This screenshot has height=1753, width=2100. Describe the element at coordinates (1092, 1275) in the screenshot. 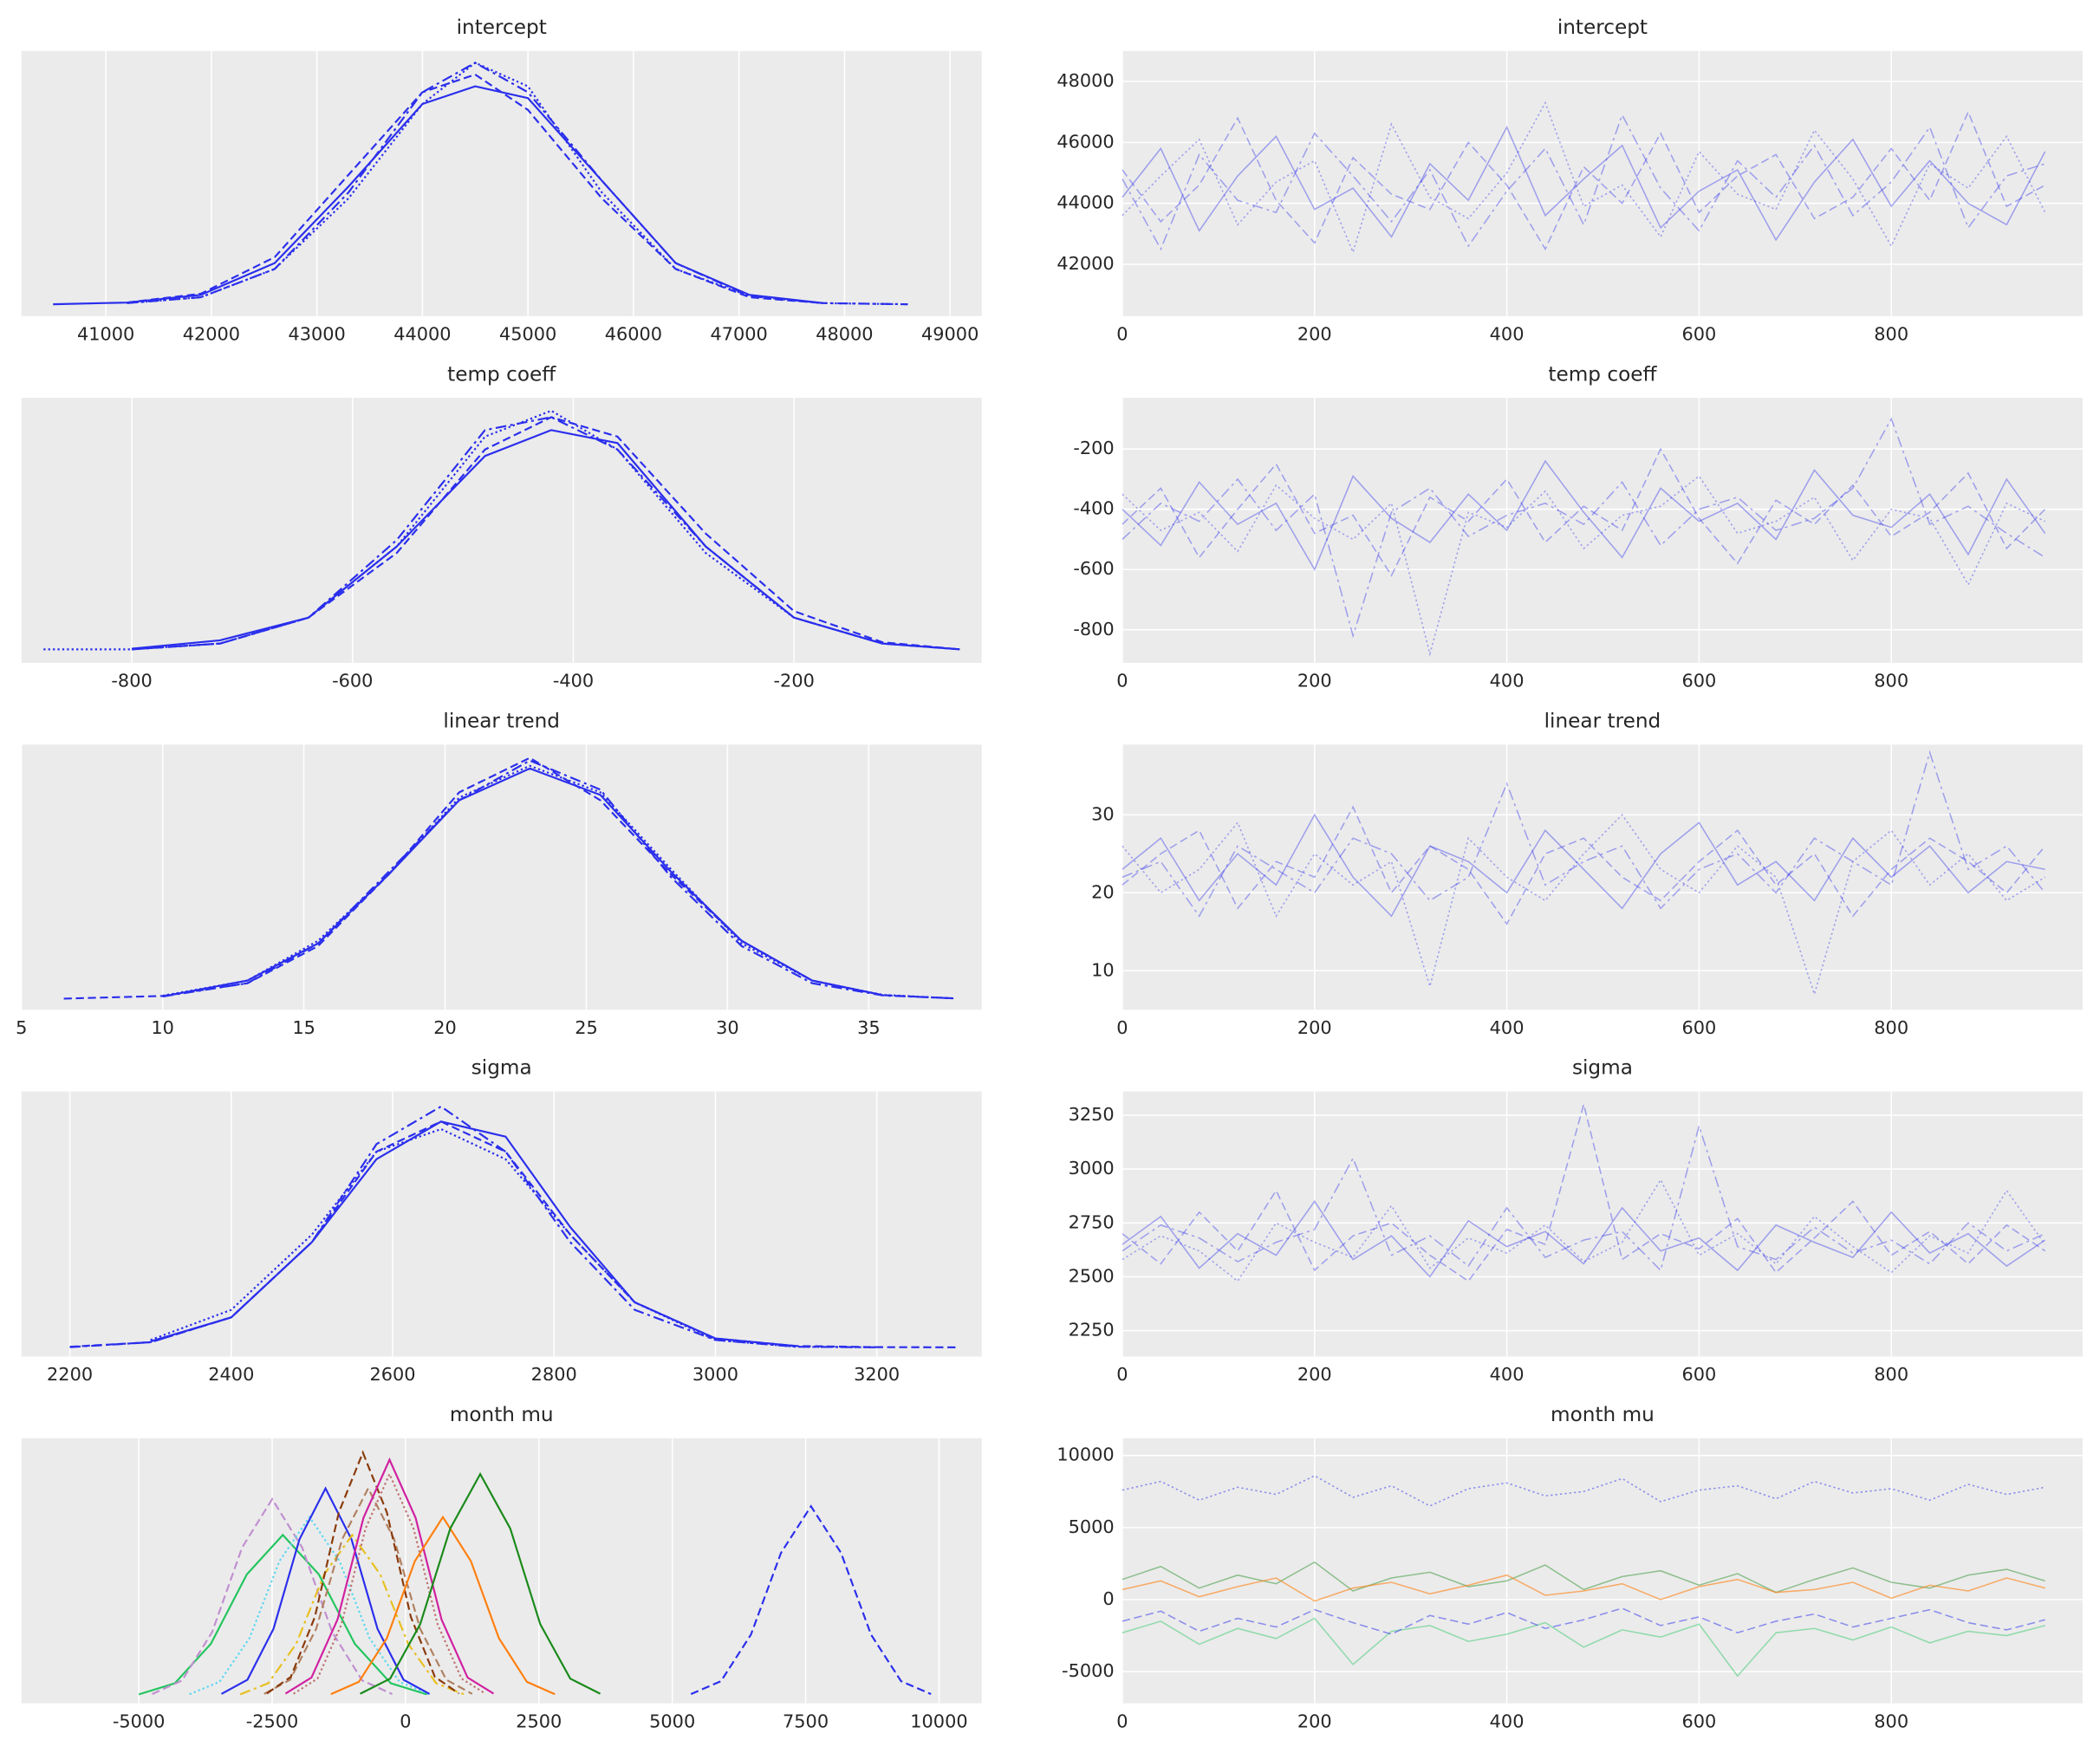

I see `y-tick-label: 2500` at that location.